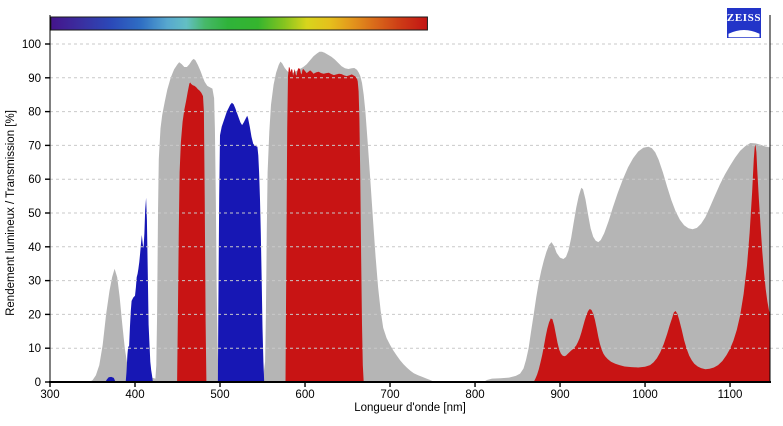 The image size is (783, 426). What do you see at coordinates (34, 79) in the screenshot?
I see `y-tick-label-90: 90` at bounding box center [34, 79].